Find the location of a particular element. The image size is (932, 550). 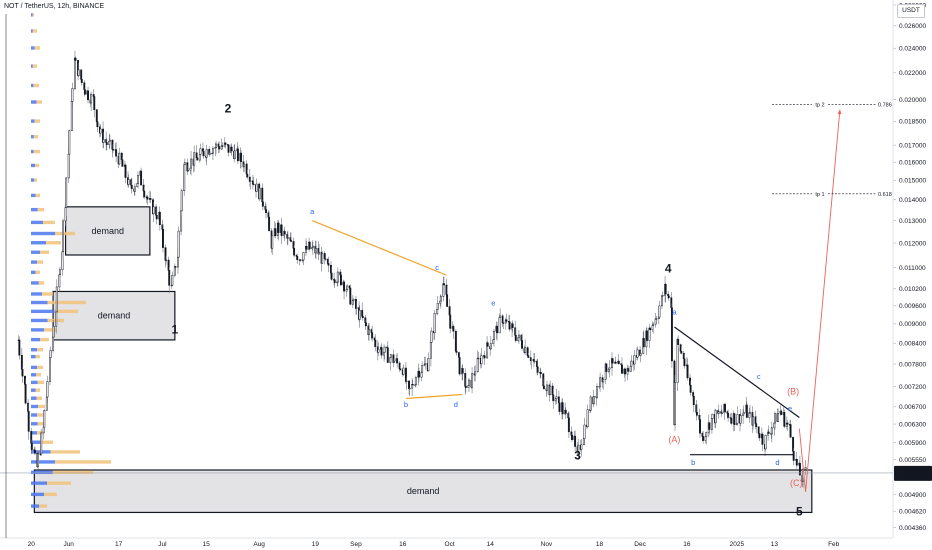

symbol-title: NOT / TetherUS, 12h, BINANCE is located at coordinates (54, 6).